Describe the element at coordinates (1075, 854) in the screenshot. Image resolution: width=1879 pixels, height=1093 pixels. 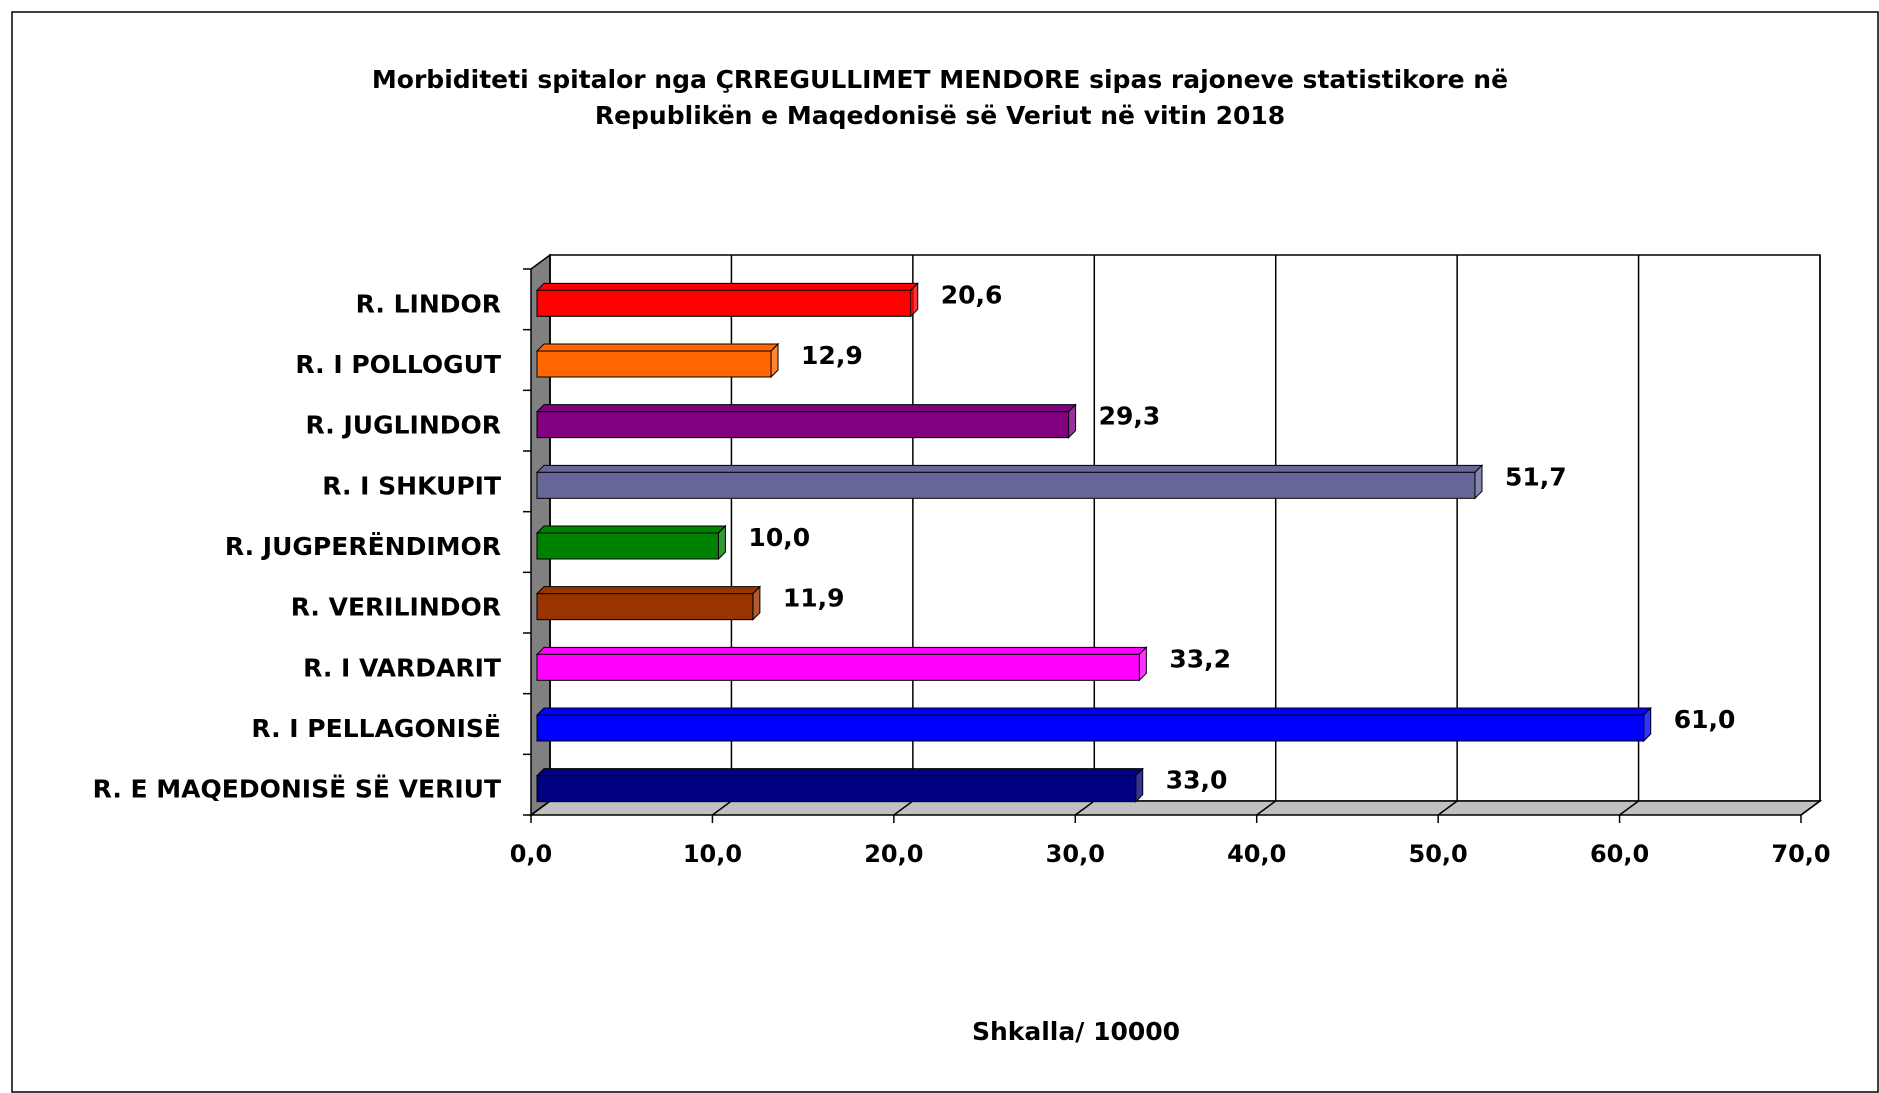
I see `x-tick-label: 30,0` at that location.